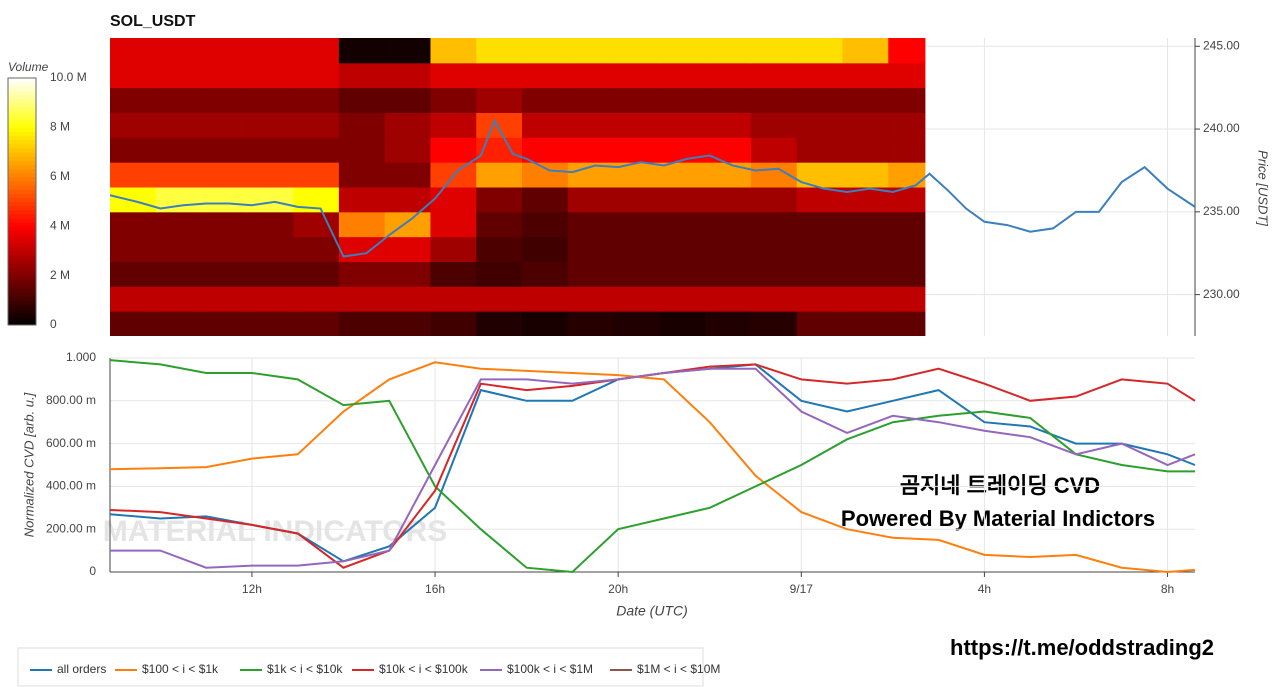  I want to click on y-tick-label: 0, so click(92, 571).